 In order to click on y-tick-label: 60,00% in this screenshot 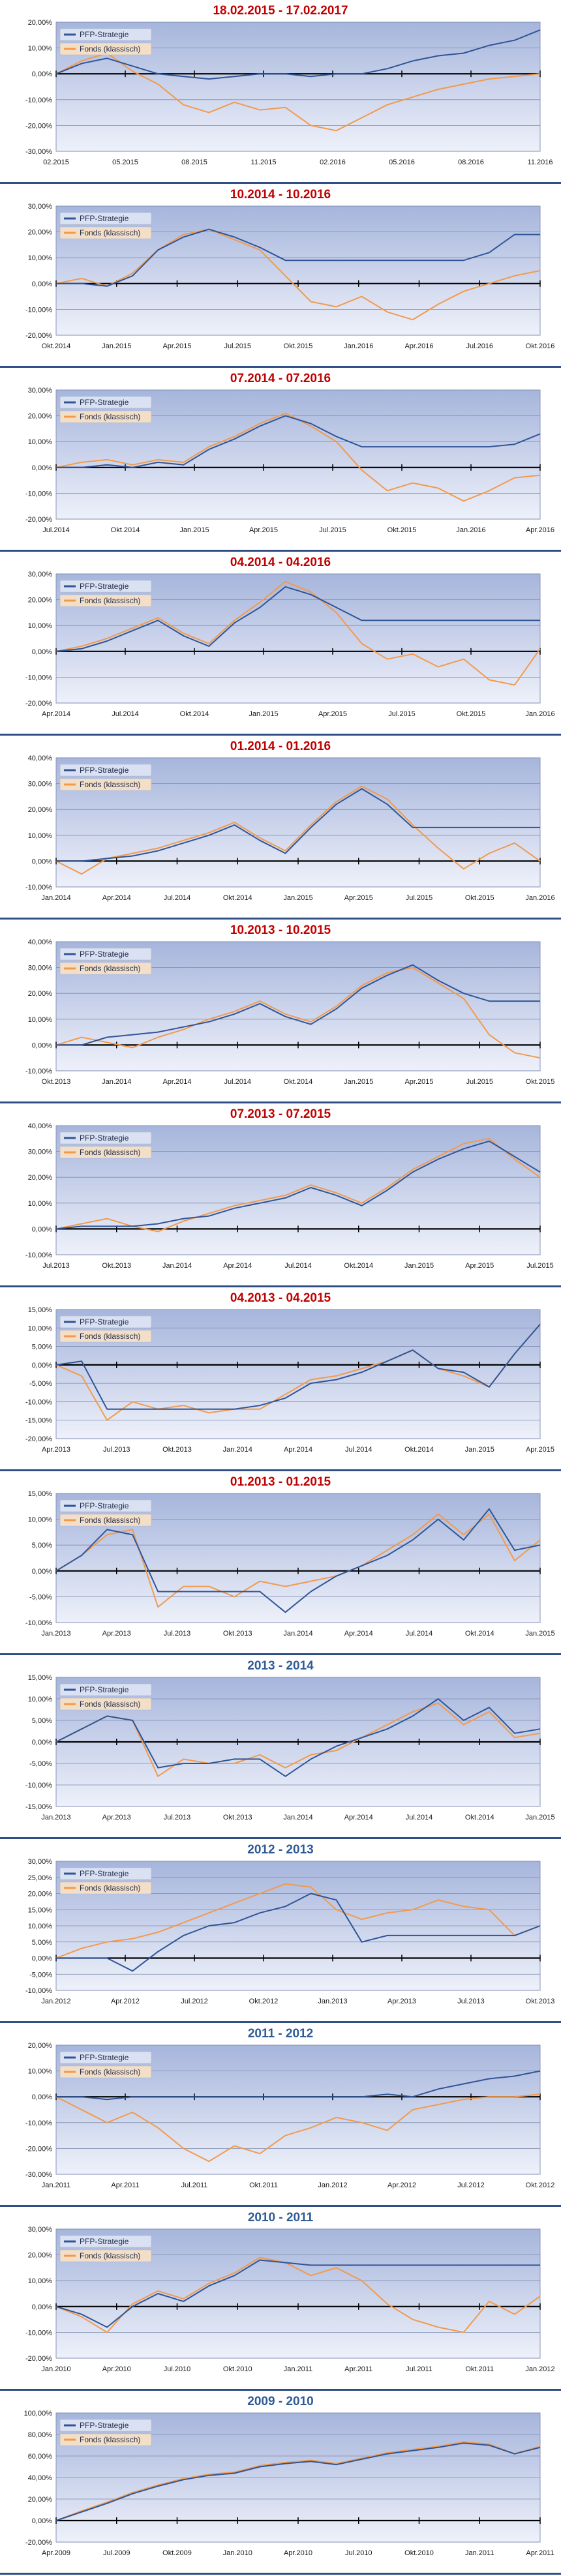, I will do `click(40, 2457)`.